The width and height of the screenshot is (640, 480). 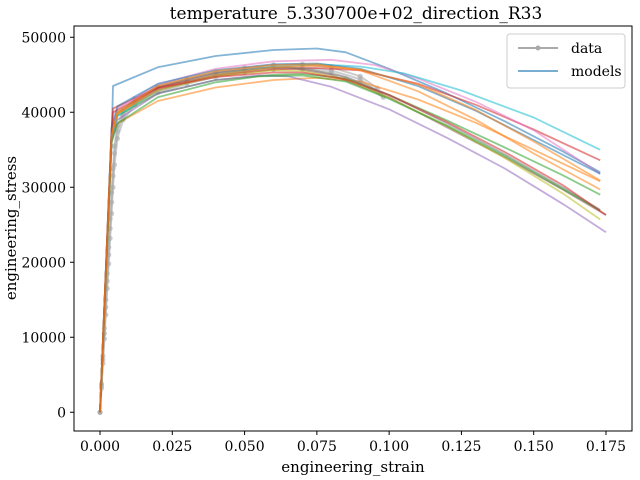 What do you see at coordinates (100, 447) in the screenshot?
I see `x-tick-label: 0.000` at bounding box center [100, 447].